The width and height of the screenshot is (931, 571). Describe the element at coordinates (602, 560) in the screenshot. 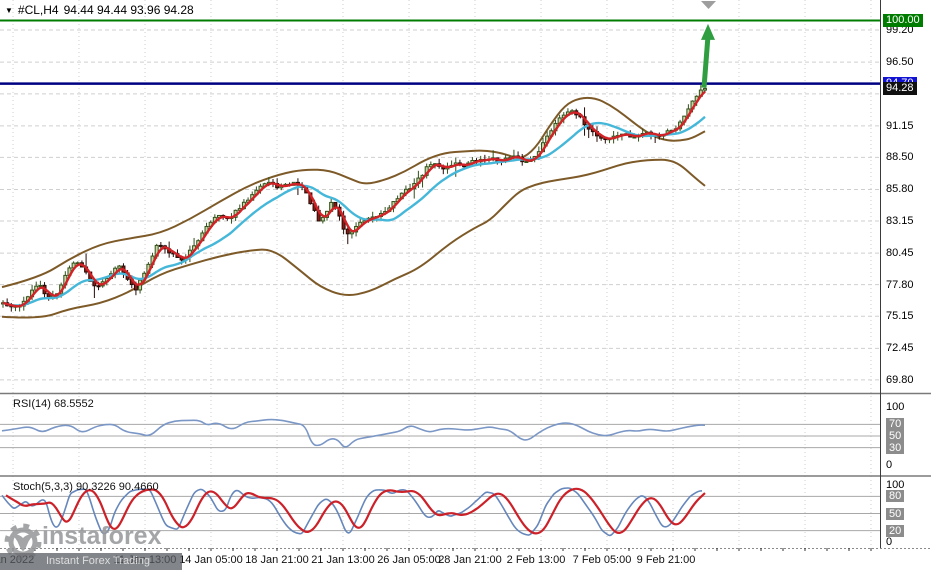

I see `time-axis-label: 7 Feb 05:00` at that location.